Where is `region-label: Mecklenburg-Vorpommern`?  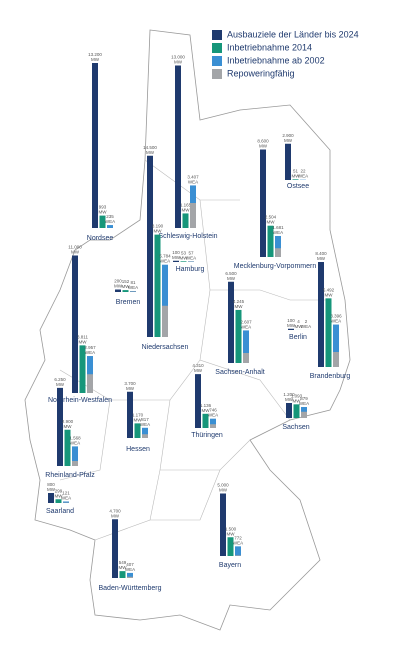
region-label: Mecklenburg-Vorpommern is located at coordinates (275, 266).